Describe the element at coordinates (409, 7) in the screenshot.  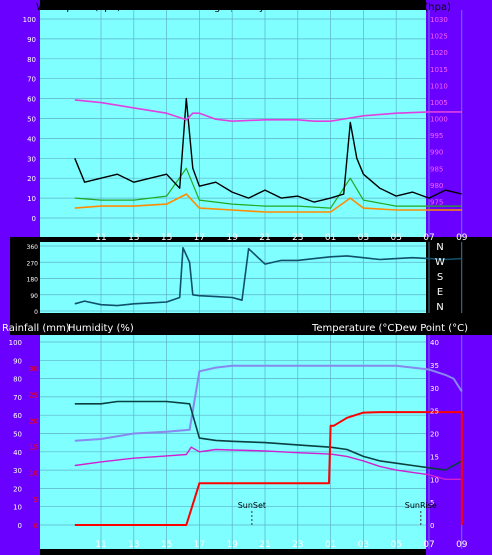
I see `barometer-axis-title: Barometer (hpa)` at that location.